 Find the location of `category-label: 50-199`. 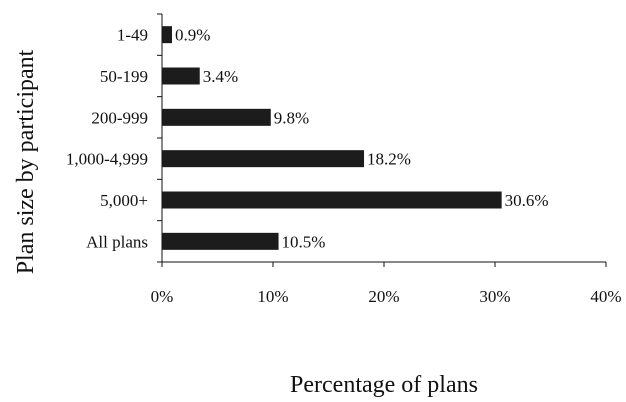

category-label: 50-199 is located at coordinates (124, 76).